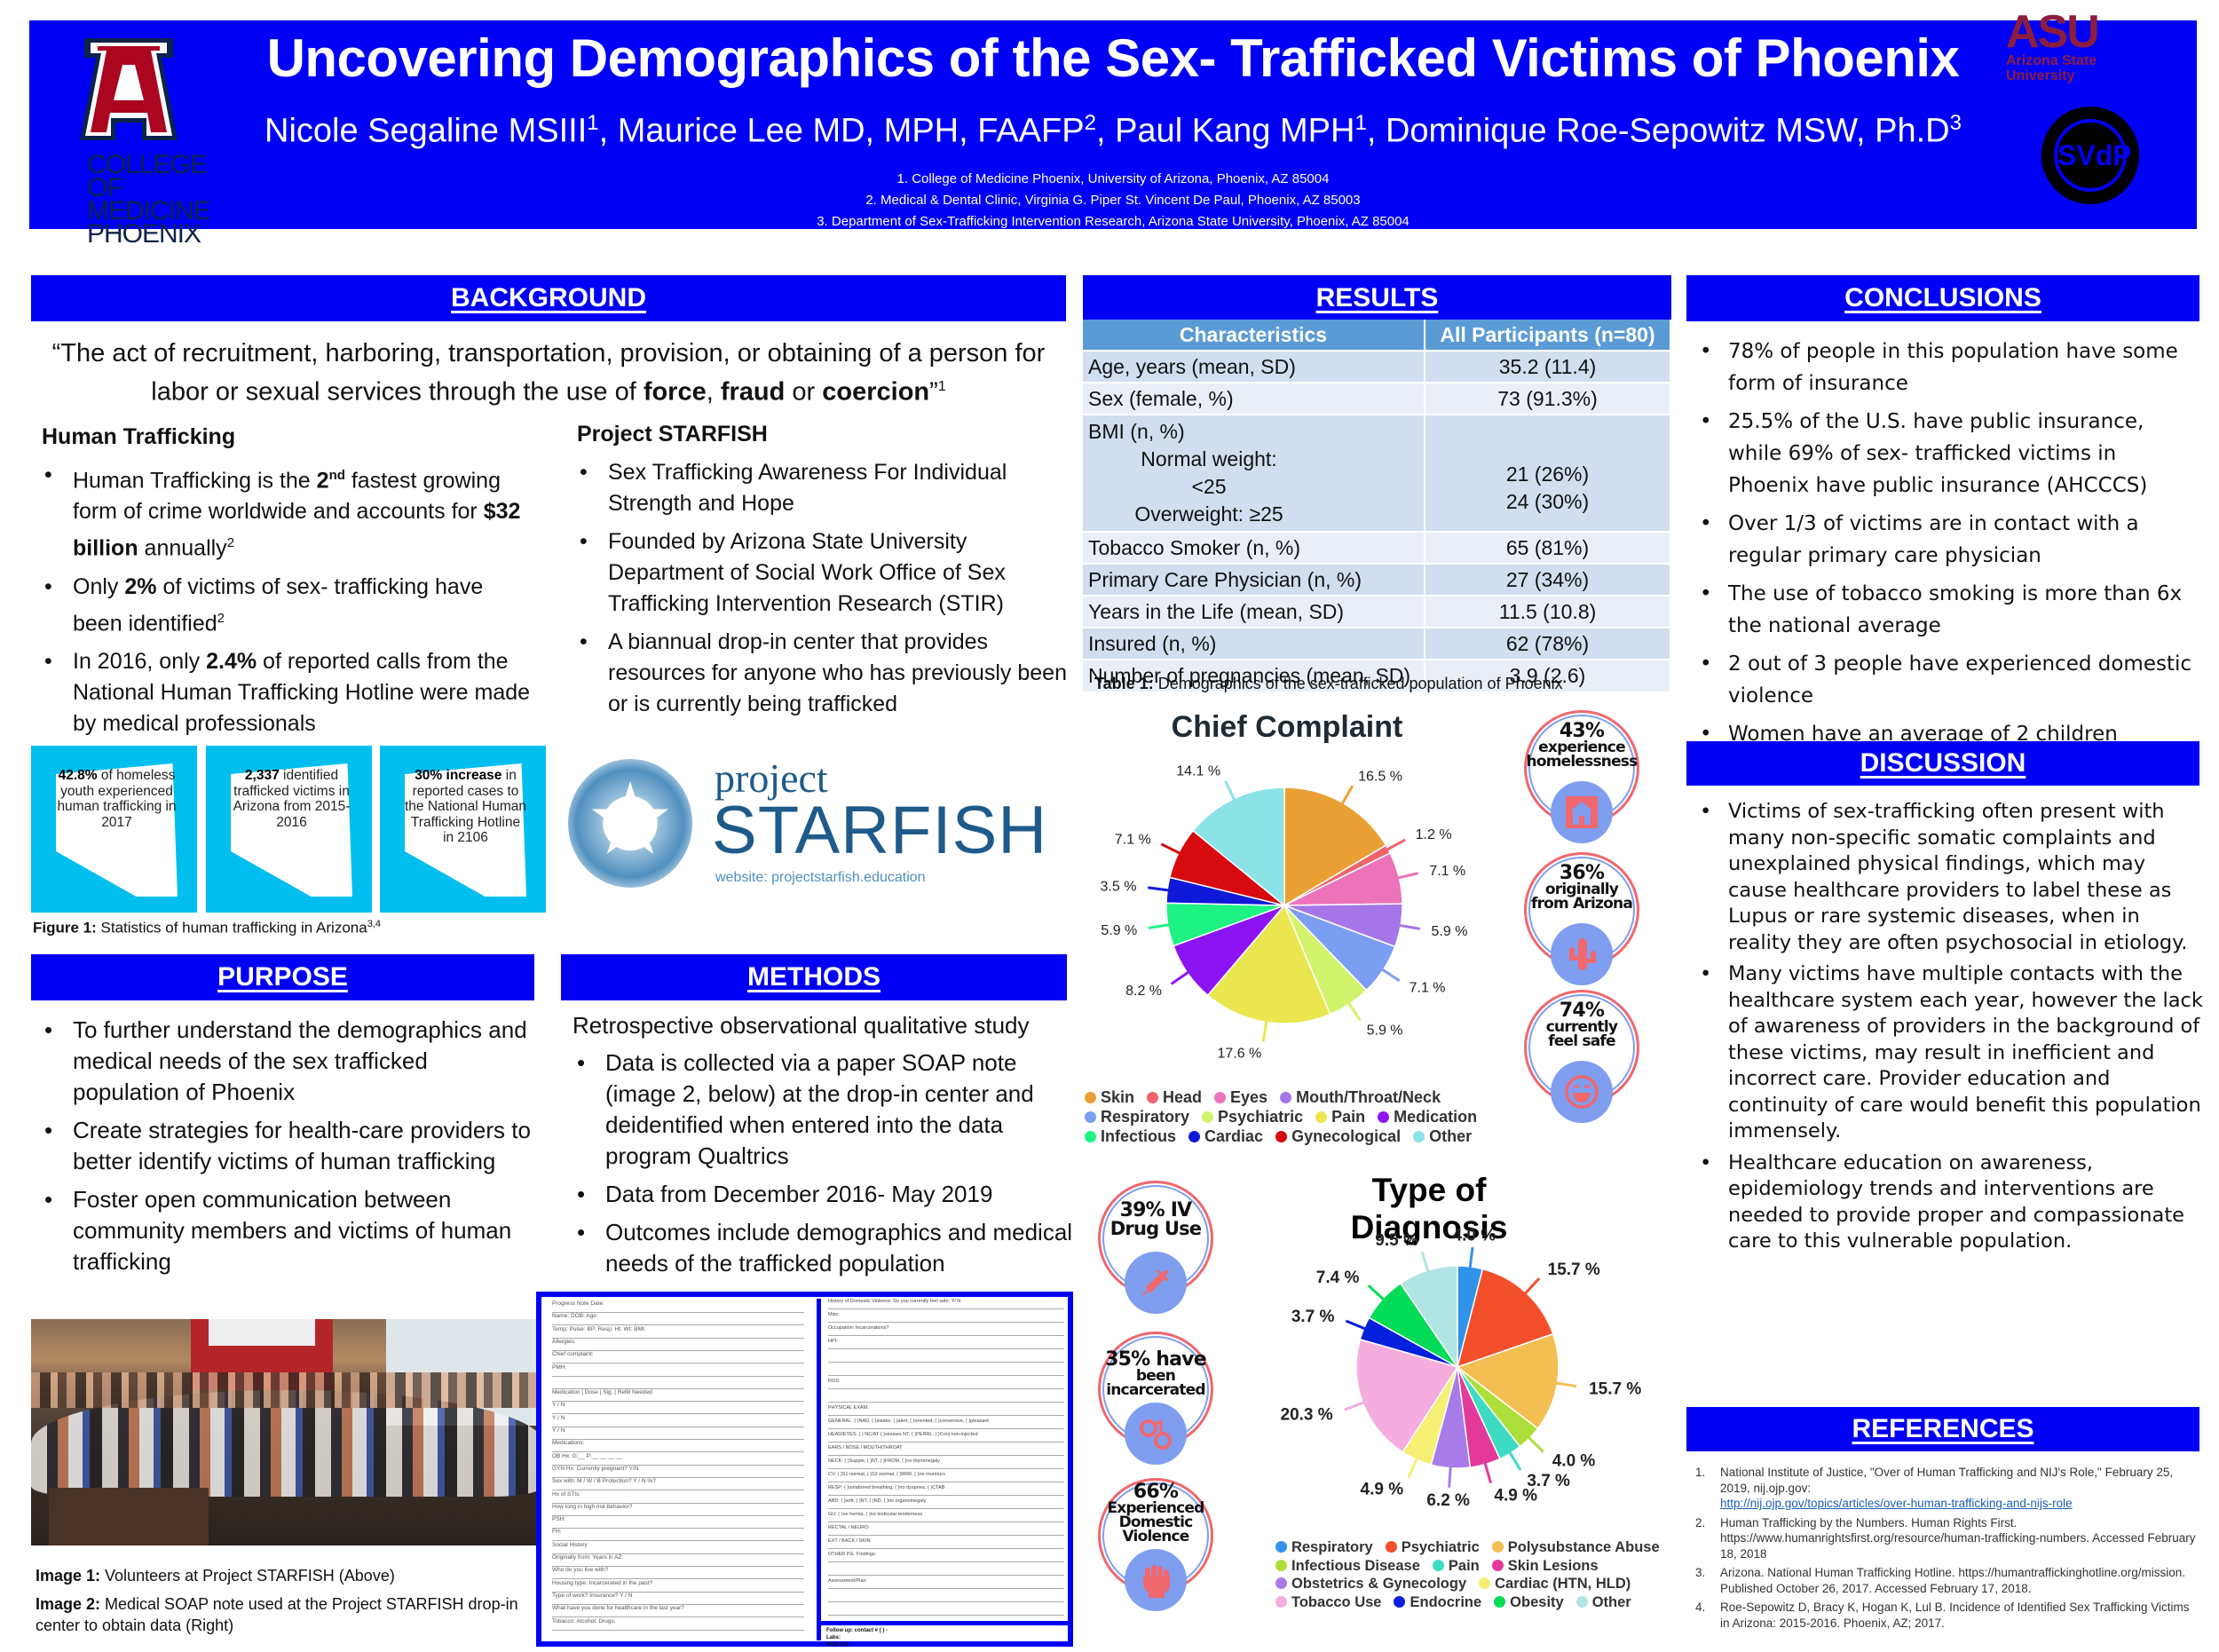  Describe the element at coordinates (1377, 643) in the screenshot. I see `table-row: Insured (n, %) 62 (78%)` at that location.